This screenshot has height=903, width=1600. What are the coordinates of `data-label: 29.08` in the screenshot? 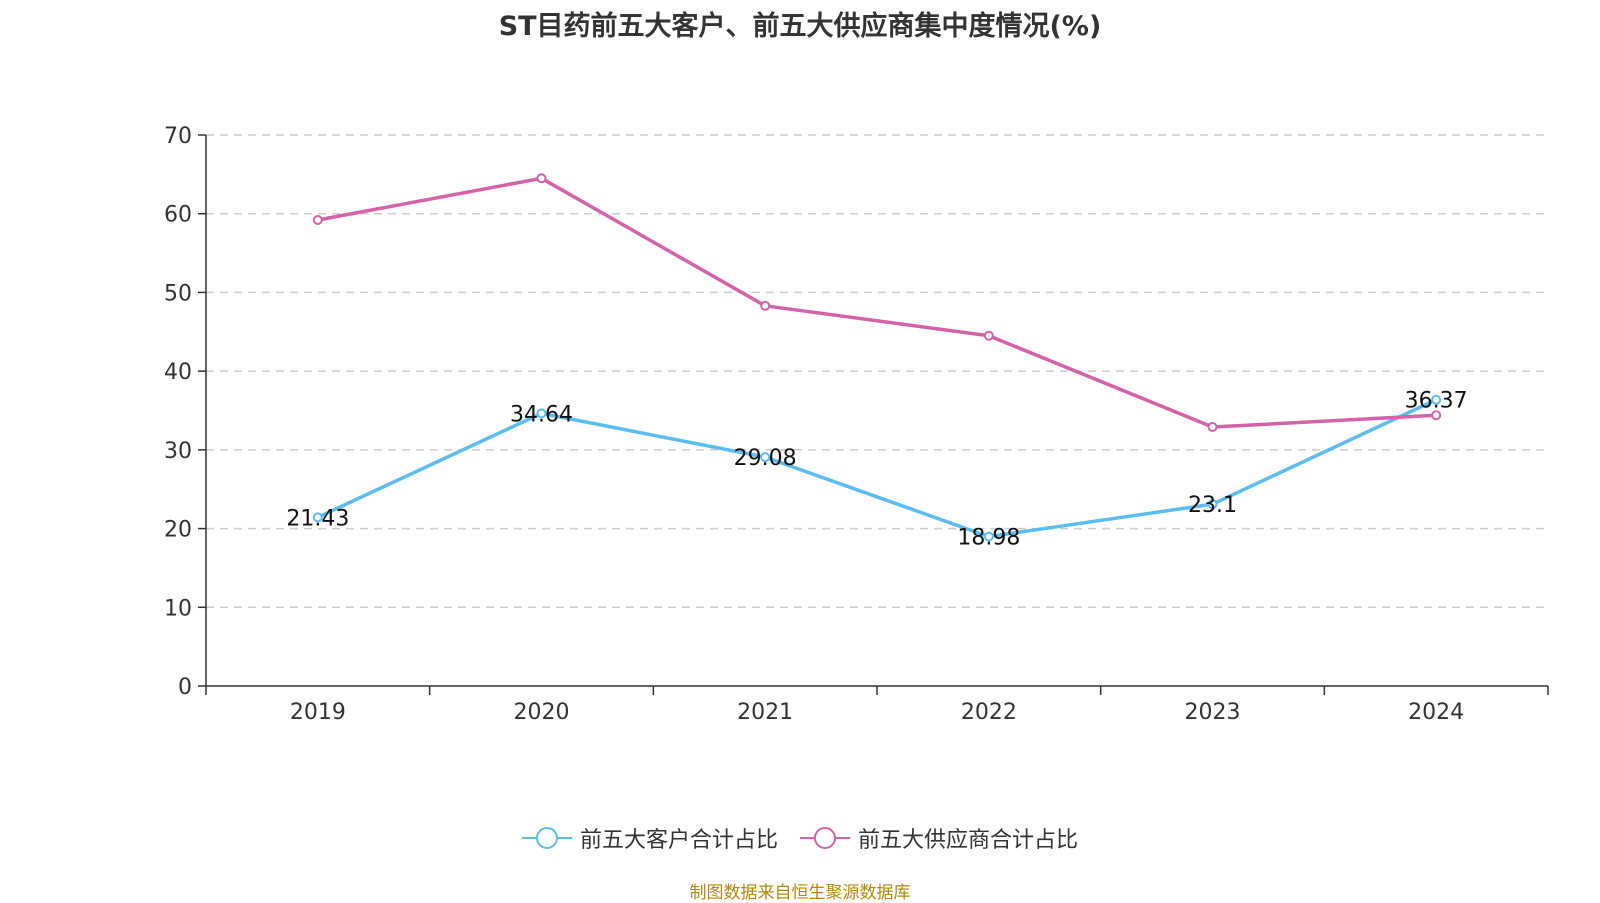 It's located at (765, 458).